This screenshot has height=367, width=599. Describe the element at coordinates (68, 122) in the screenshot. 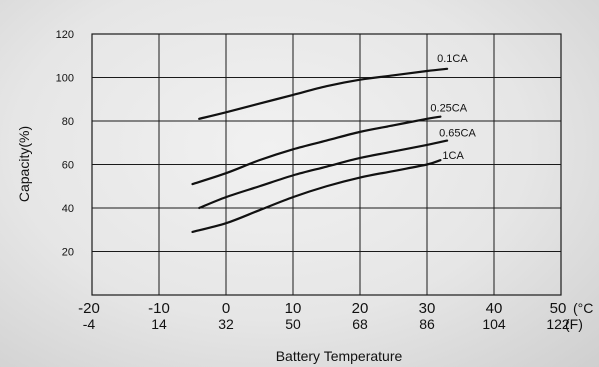

I see `y-tick-label: 80` at that location.